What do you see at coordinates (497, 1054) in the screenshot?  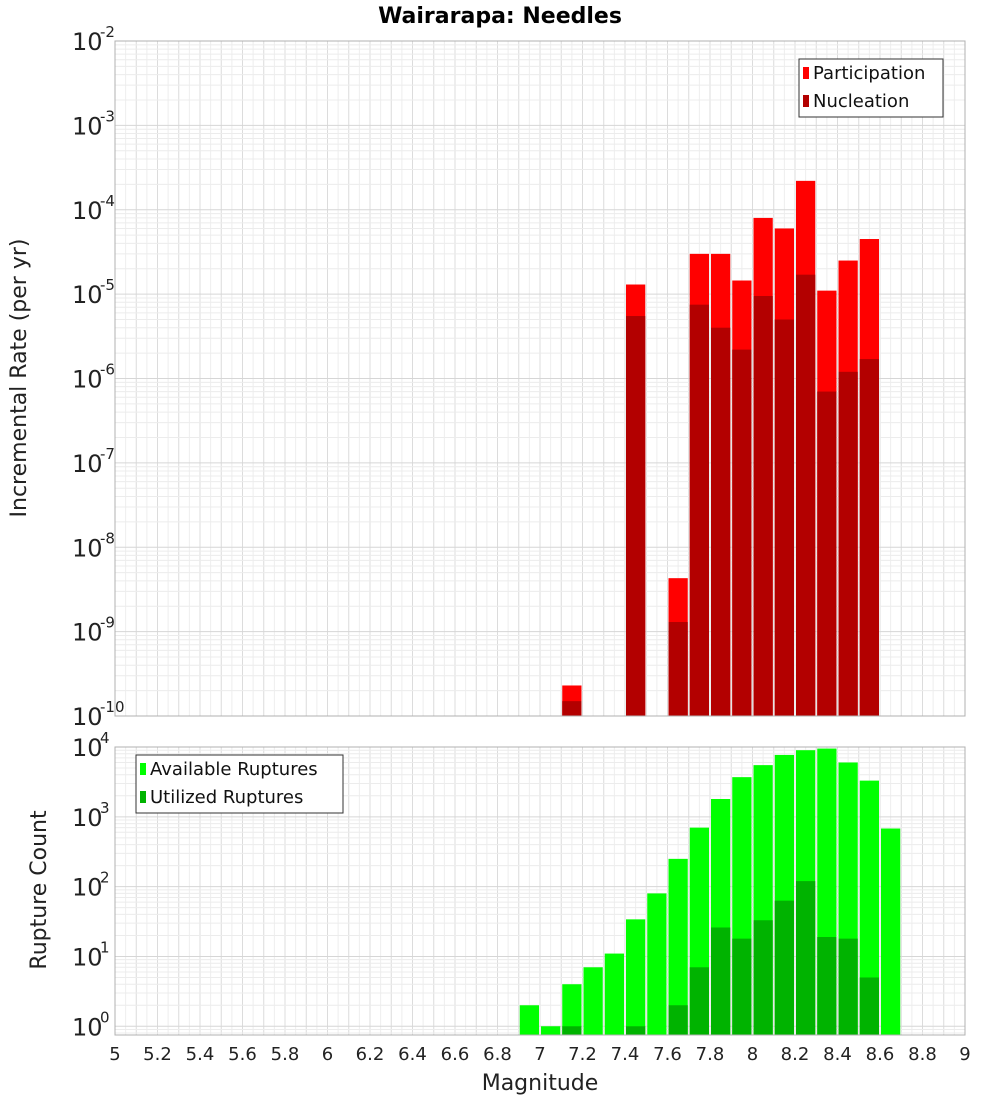 I see `x-tick-label: 6.8` at bounding box center [497, 1054].